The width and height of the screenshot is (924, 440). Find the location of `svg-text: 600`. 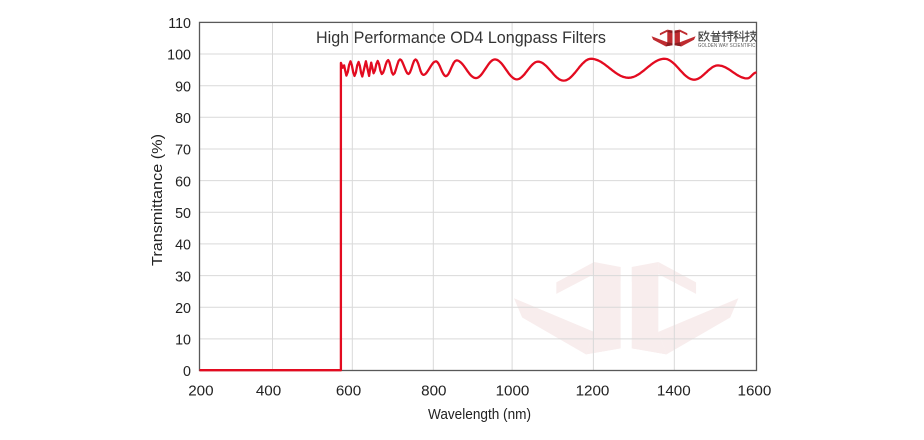

svg-text: 600 is located at coordinates (348, 391).